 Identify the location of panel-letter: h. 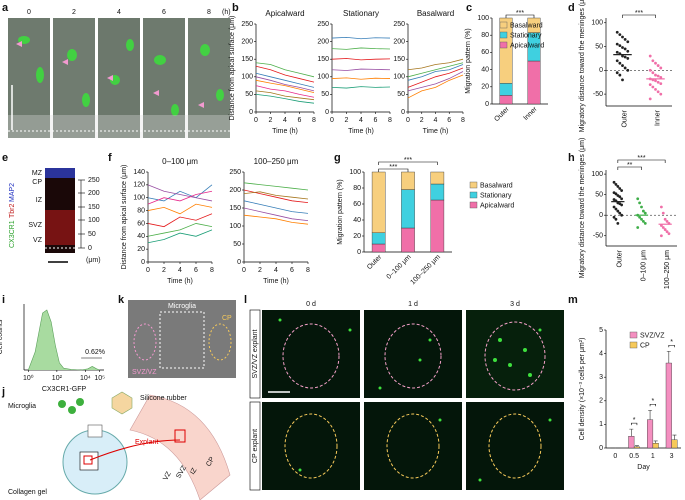
(571, 158).